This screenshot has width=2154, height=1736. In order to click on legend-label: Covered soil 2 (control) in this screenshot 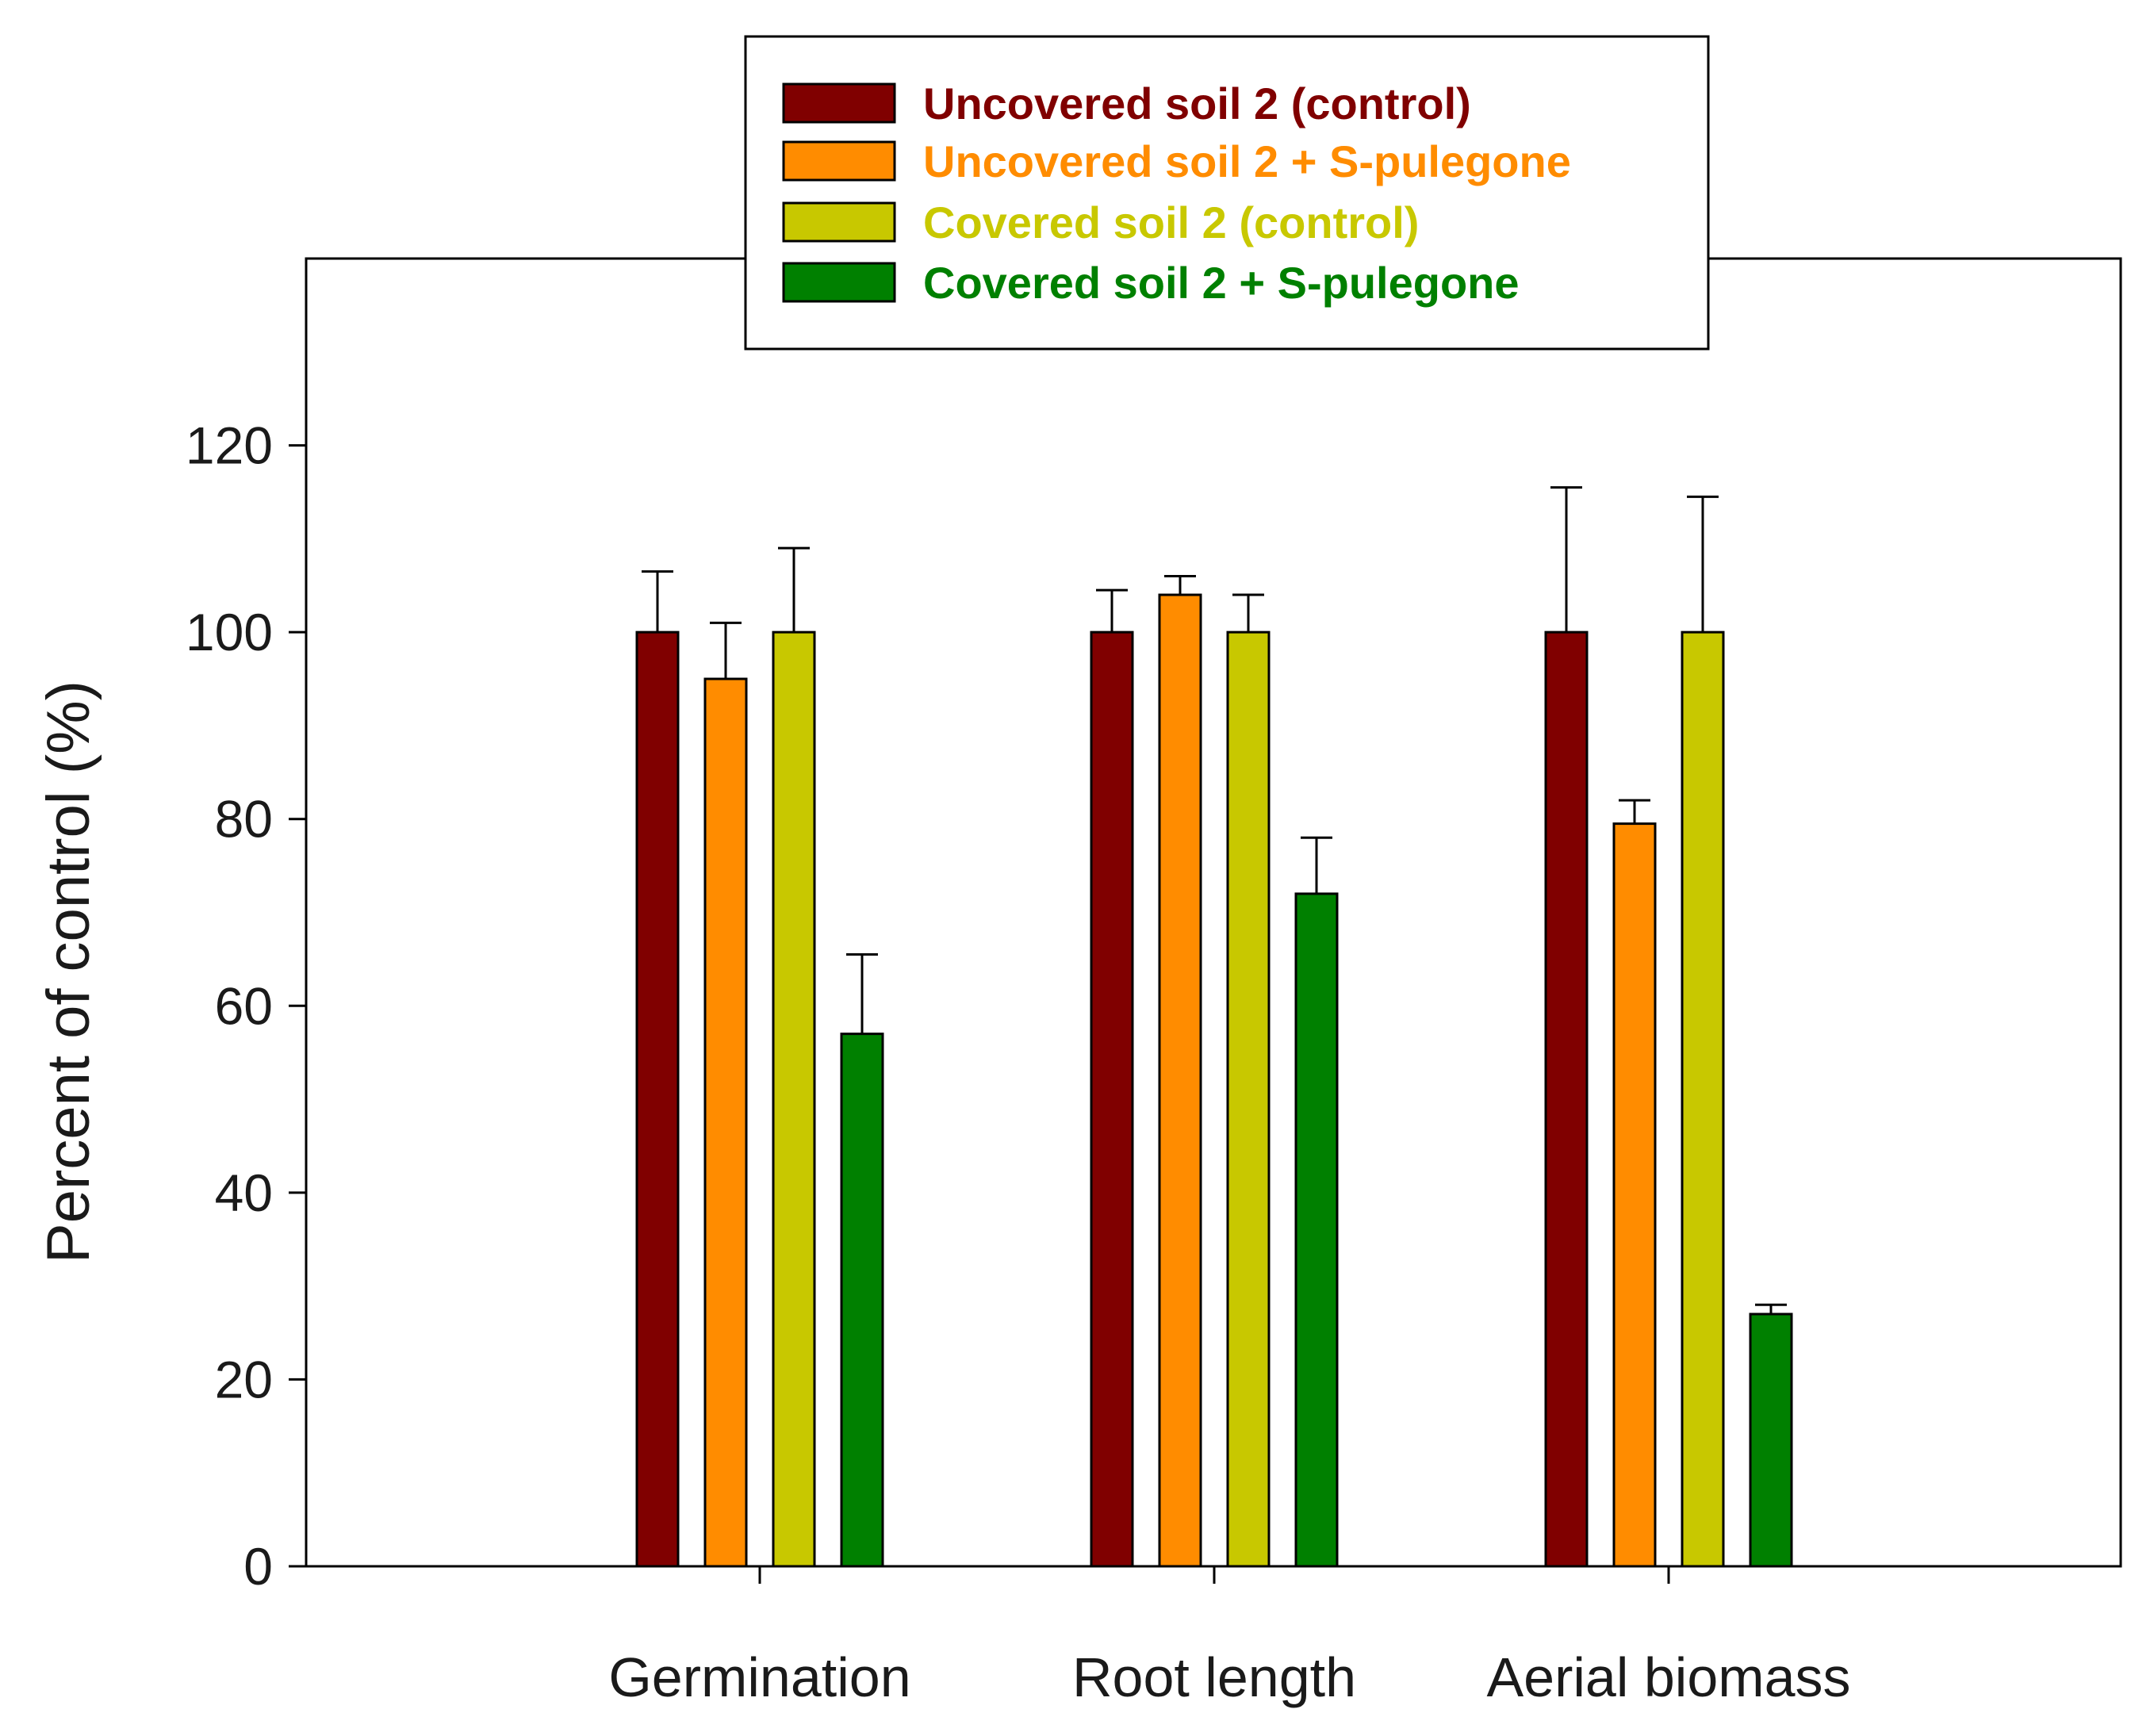, I will do `click(1171, 222)`.